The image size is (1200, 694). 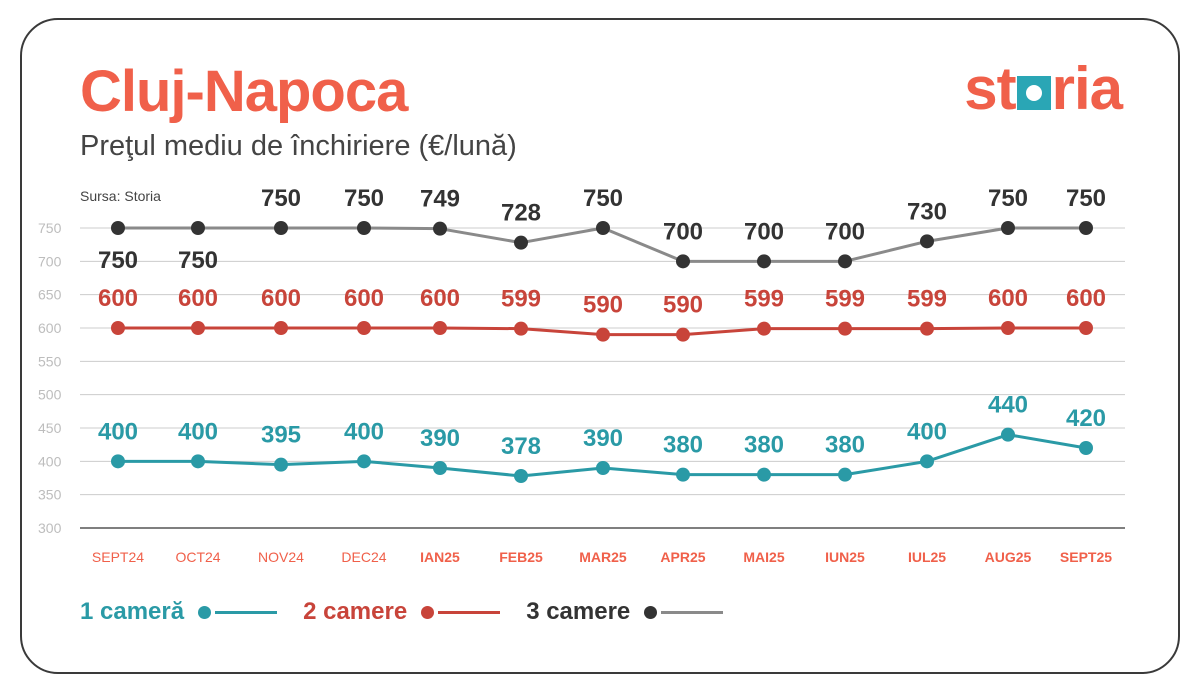 I want to click on x-tick-label: SEPT25, so click(x=1086, y=557).